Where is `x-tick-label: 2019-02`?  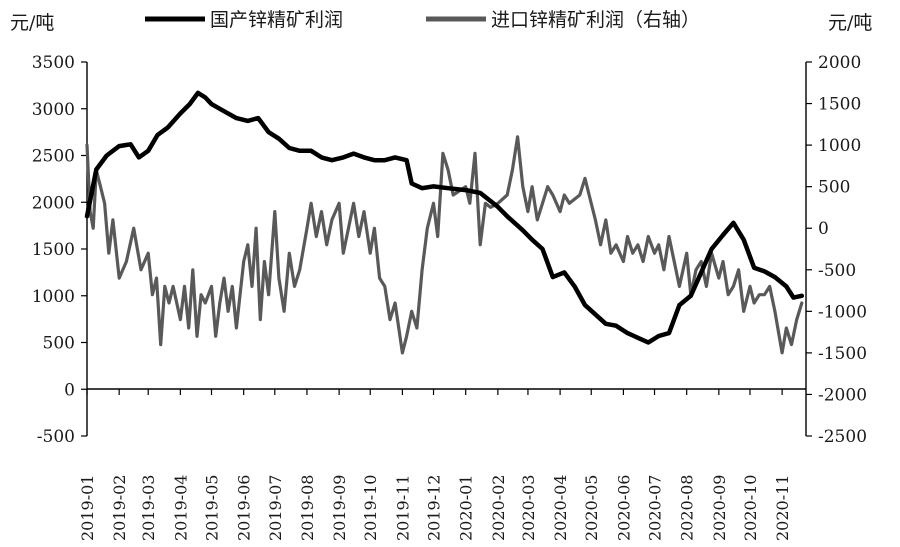
x-tick-label: 2019-02 is located at coordinates (119, 508).